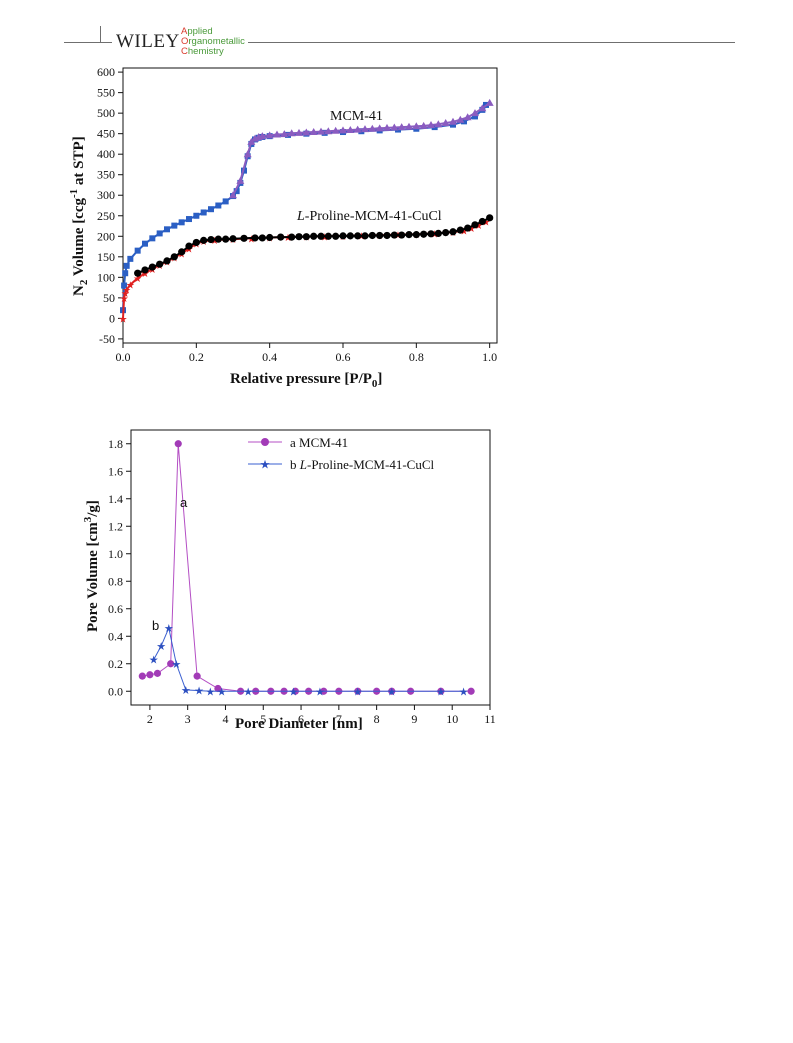 The height and width of the screenshot is (1043, 793). Describe the element at coordinates (106, 236) in the screenshot. I see `y-tick-label: 200` at that location.